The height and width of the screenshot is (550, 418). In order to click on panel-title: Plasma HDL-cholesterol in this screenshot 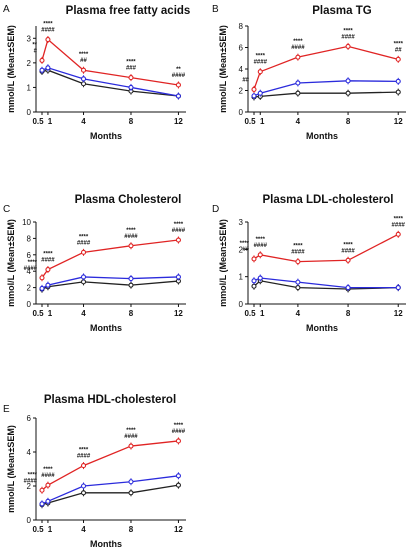, I will do `click(110, 400)`.